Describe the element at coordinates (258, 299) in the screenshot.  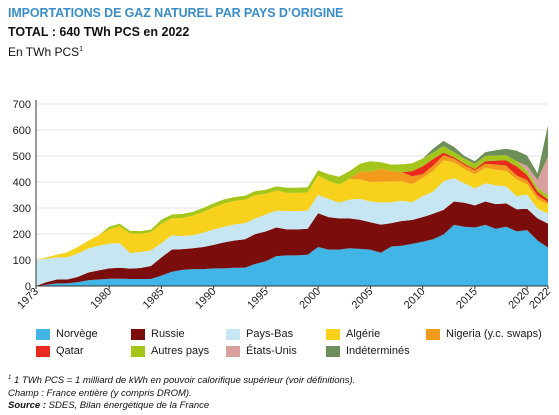
I see `x-tick-label: 1995` at that location.